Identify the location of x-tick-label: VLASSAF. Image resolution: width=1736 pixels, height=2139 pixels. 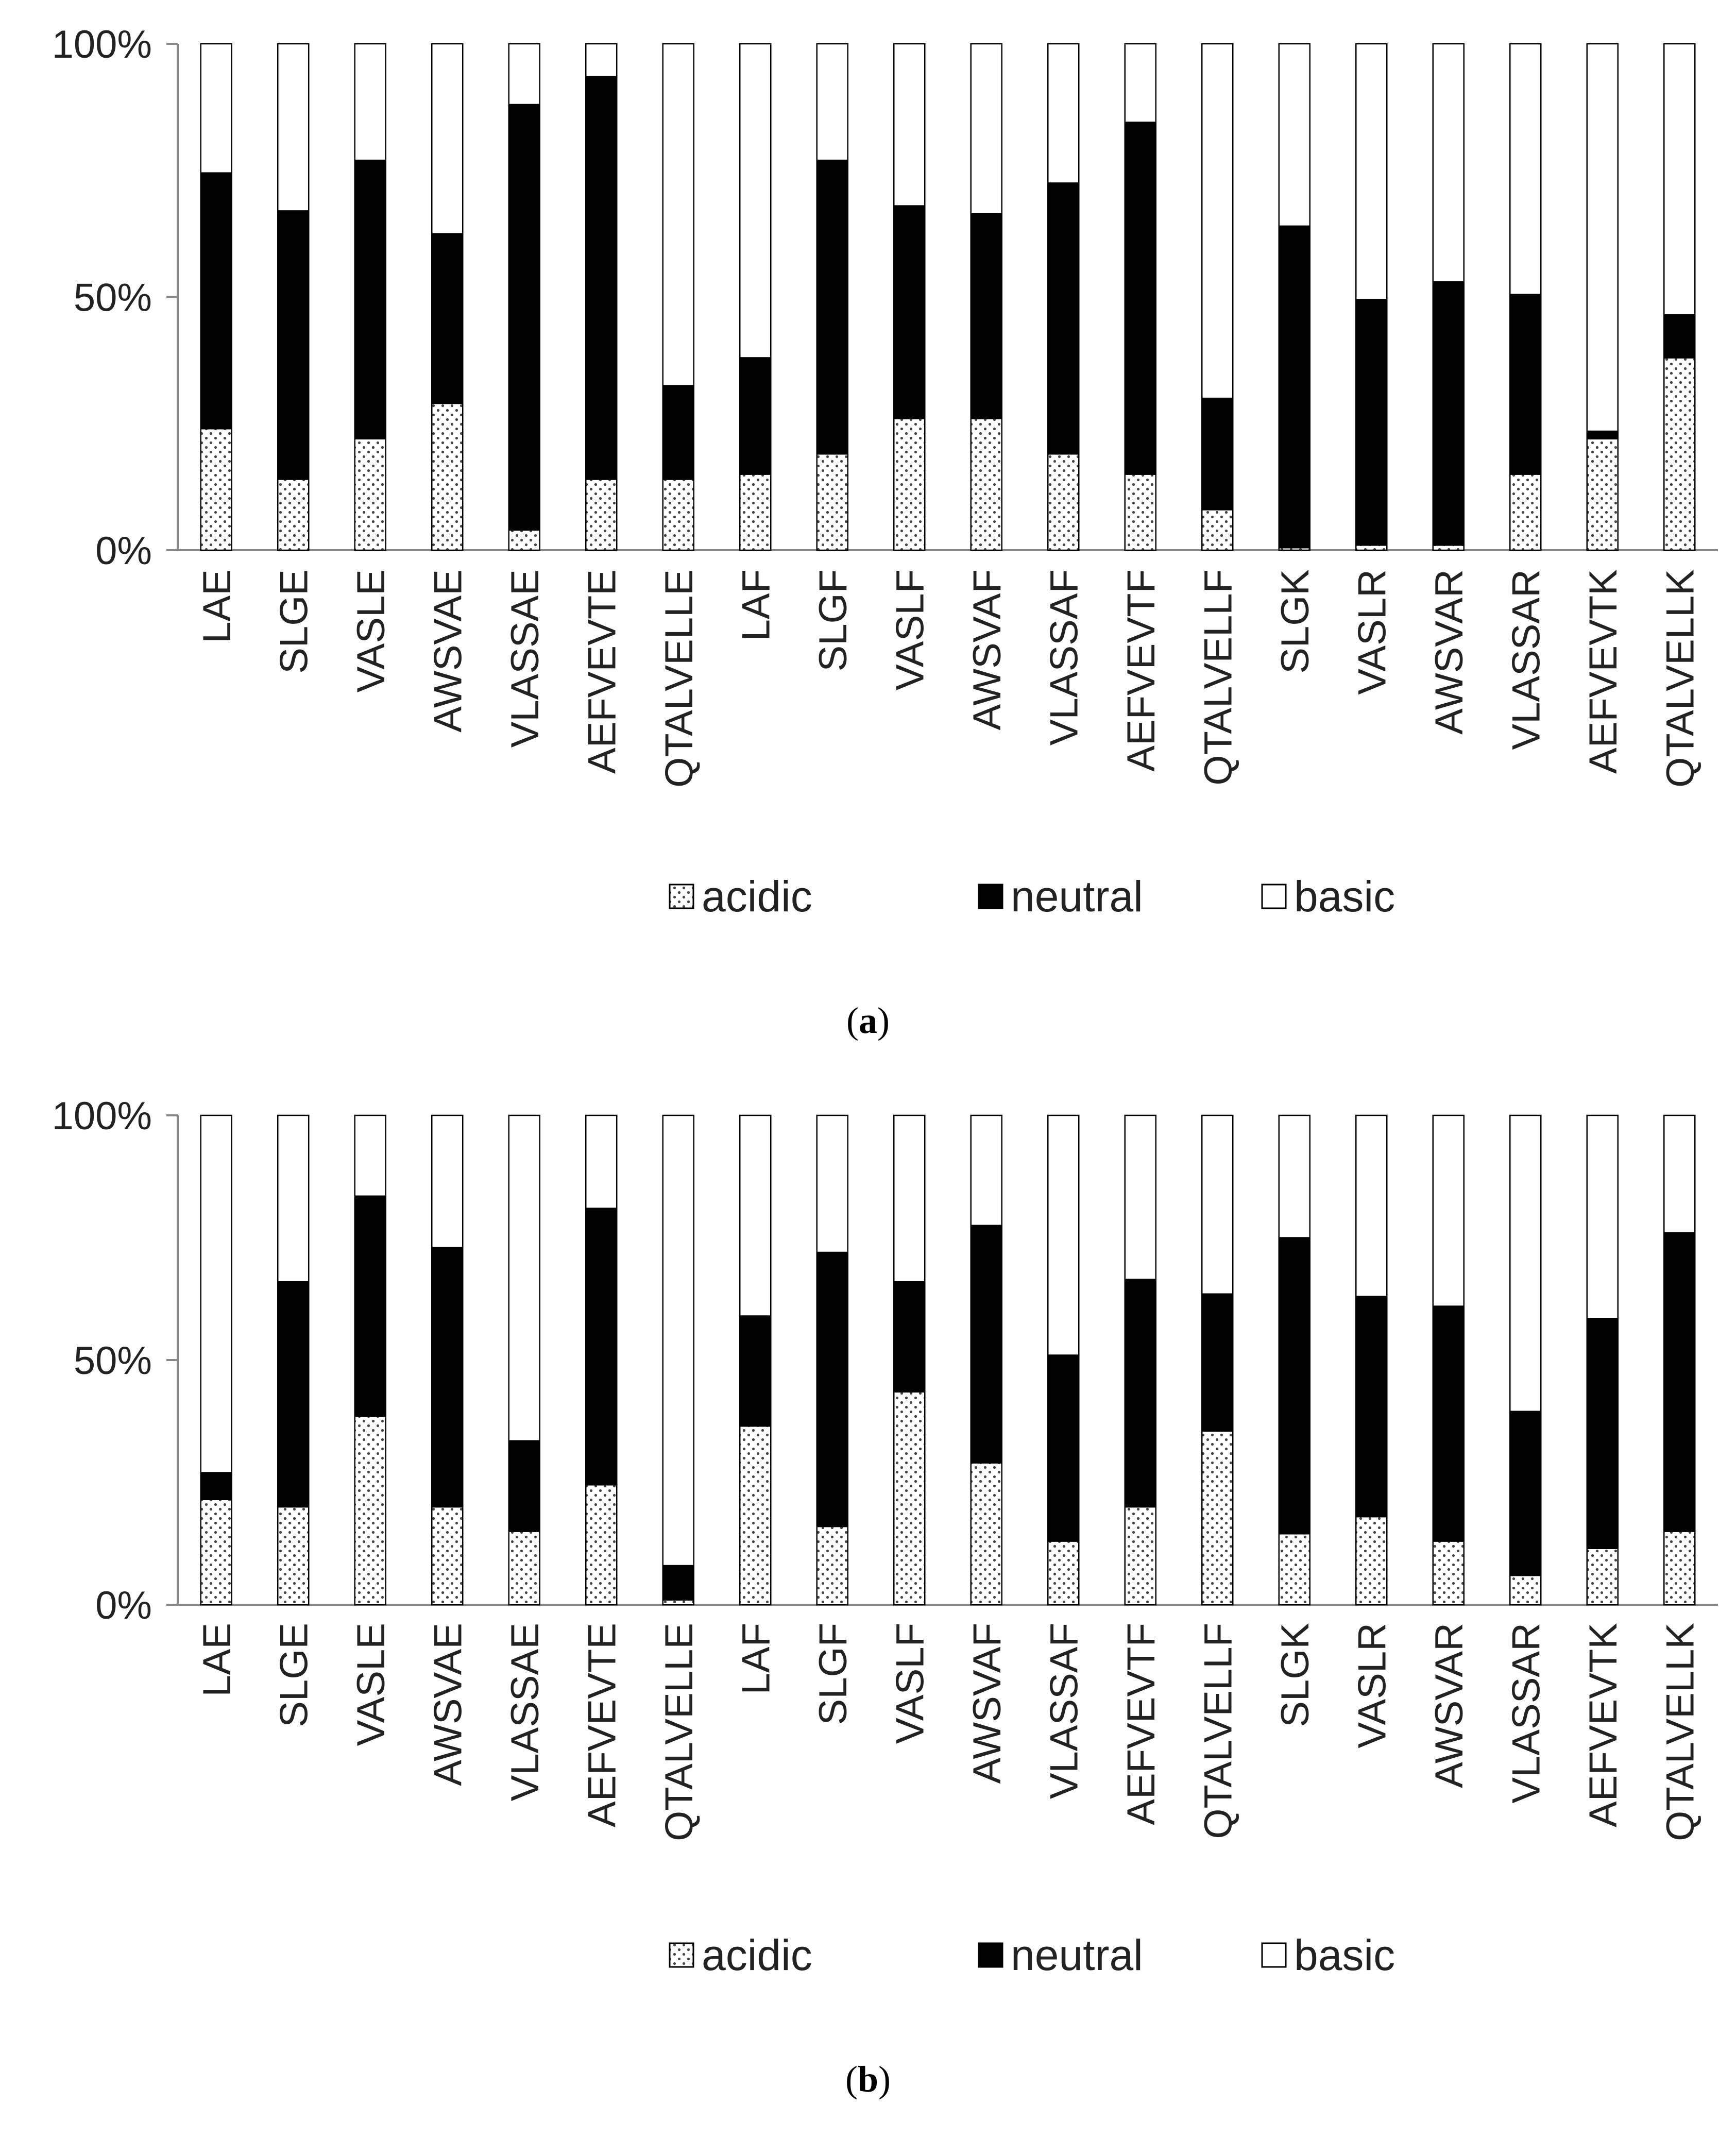
(1064, 1711).